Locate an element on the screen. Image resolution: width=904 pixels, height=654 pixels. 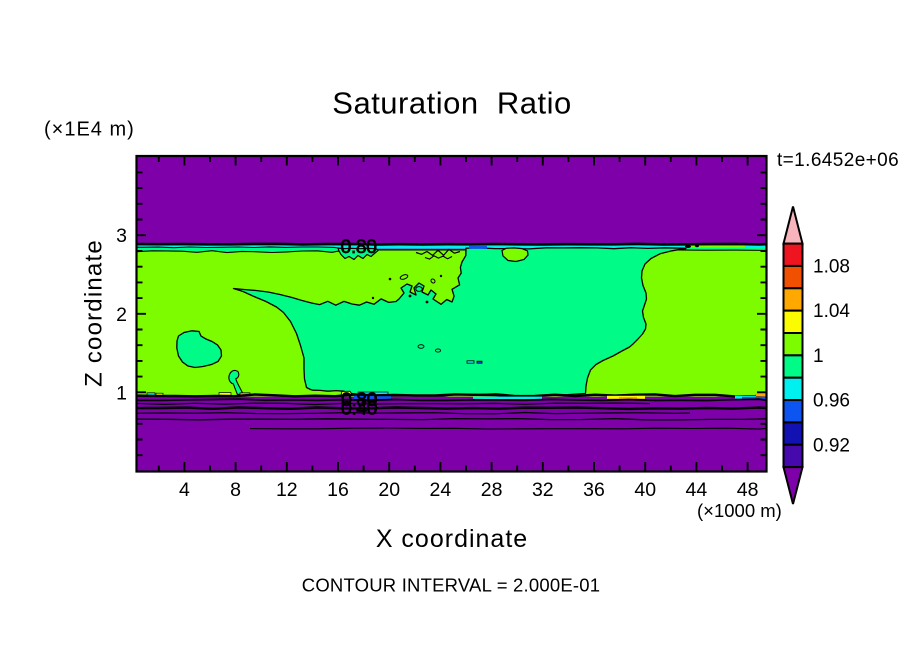
svg-text: 1.08 is located at coordinates (831, 267).